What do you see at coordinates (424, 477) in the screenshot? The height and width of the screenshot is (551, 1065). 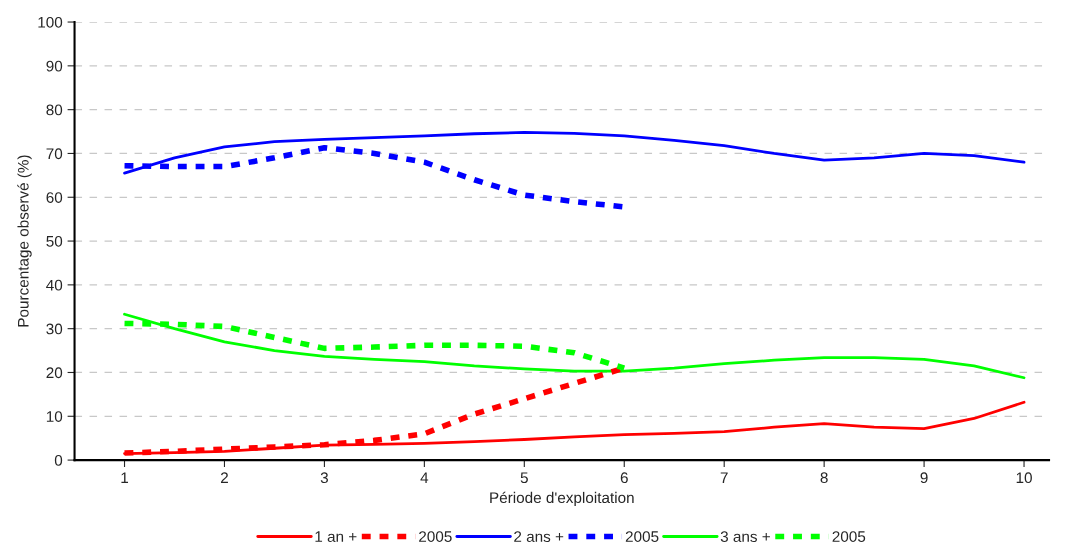 I see `x-tick-label: 4` at bounding box center [424, 477].